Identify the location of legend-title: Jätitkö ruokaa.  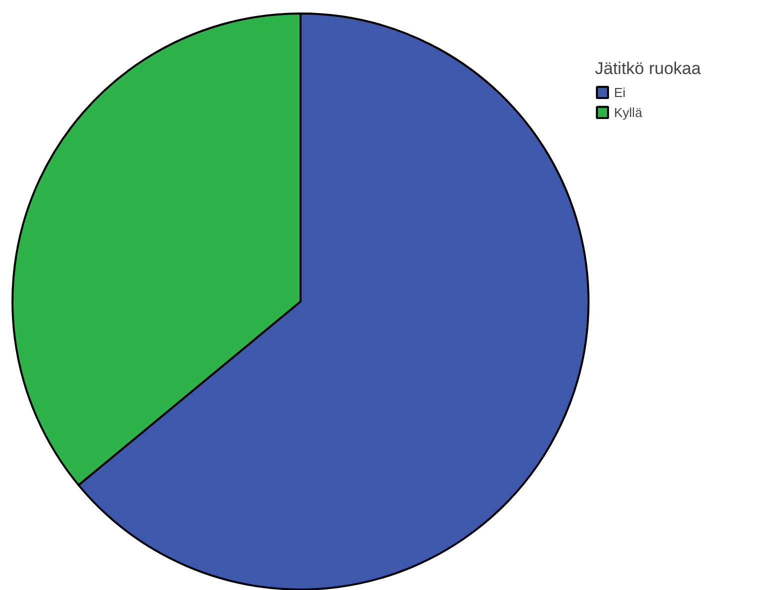
(648, 69).